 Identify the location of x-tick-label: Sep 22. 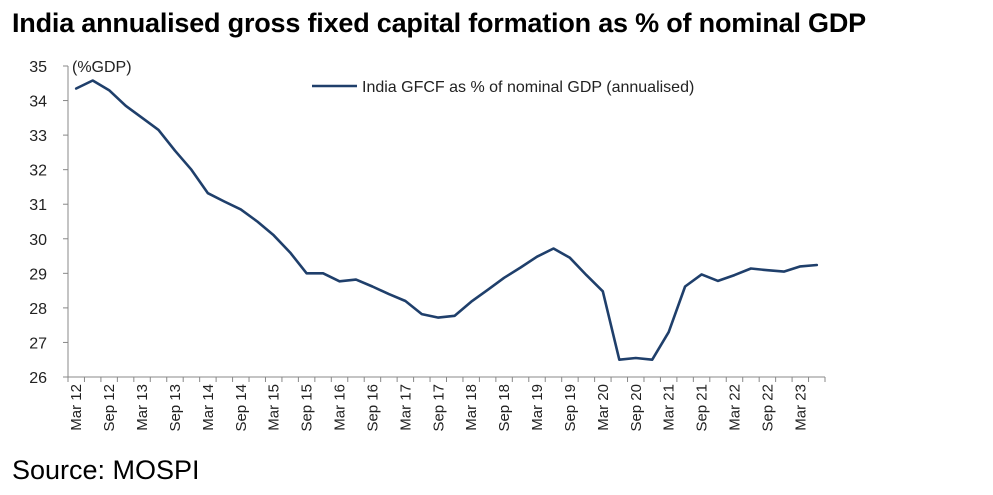
(767, 408).